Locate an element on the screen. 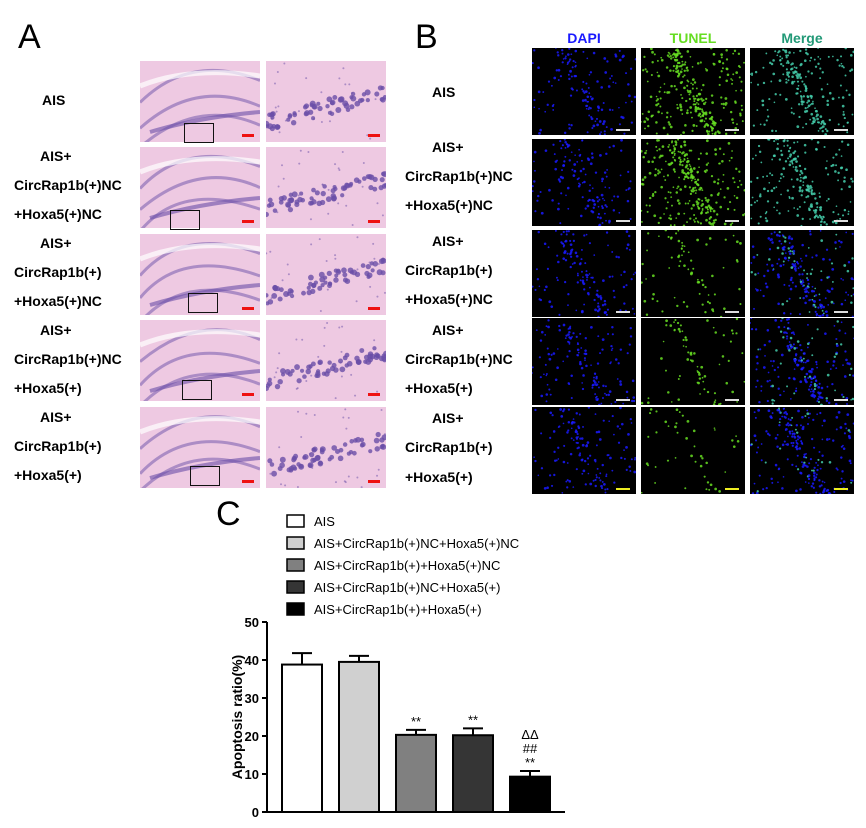  y-tick-label: 10 is located at coordinates (252, 774).